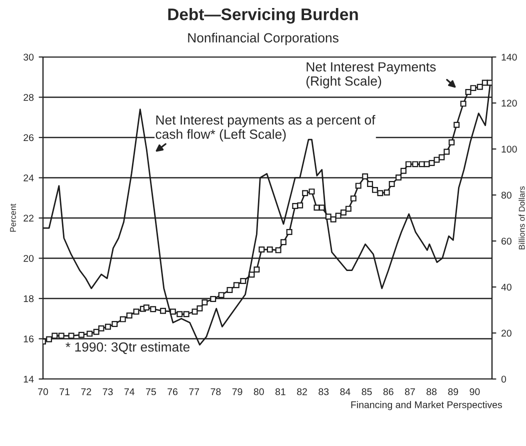  What do you see at coordinates (194, 392) in the screenshot?
I see `x-tick-label: 77` at bounding box center [194, 392].